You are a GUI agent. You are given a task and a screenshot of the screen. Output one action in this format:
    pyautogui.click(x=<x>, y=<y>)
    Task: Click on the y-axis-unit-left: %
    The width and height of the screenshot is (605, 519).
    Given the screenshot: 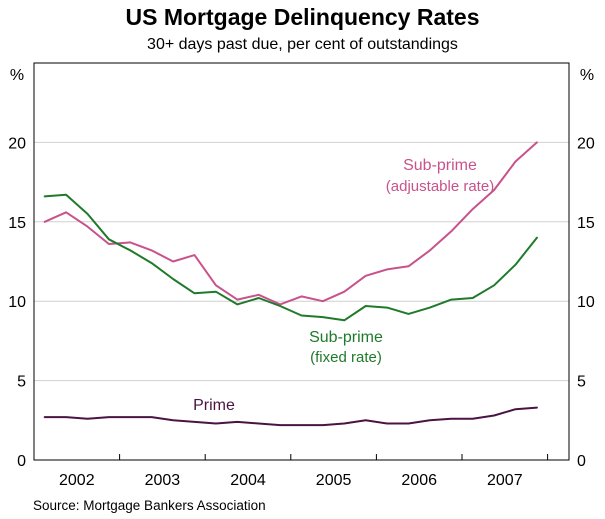 What is the action you would take?
    pyautogui.click(x=17, y=75)
    